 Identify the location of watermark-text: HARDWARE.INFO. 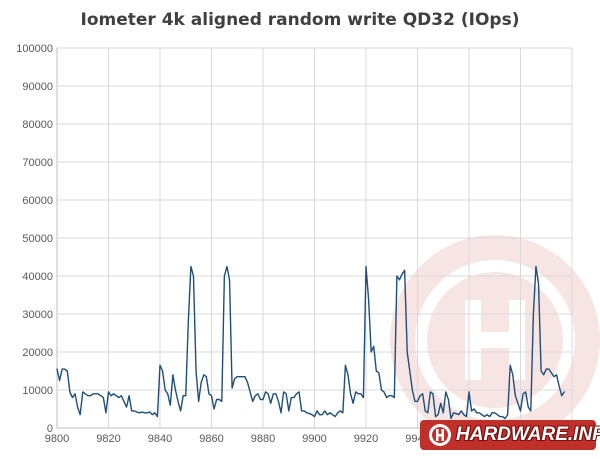
(528, 434).